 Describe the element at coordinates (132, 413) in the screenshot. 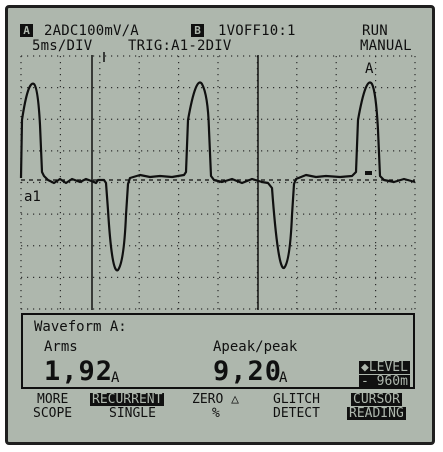

I see `softkey-single: SINGLE` at that location.